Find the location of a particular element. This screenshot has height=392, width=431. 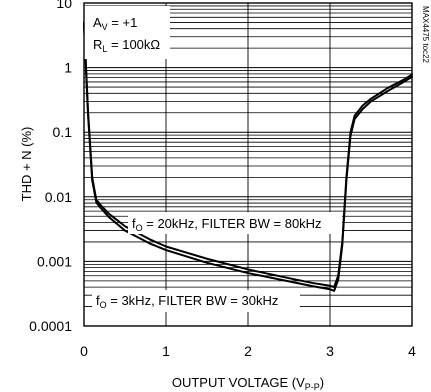

x-tick-label: 1 is located at coordinates (166, 351).